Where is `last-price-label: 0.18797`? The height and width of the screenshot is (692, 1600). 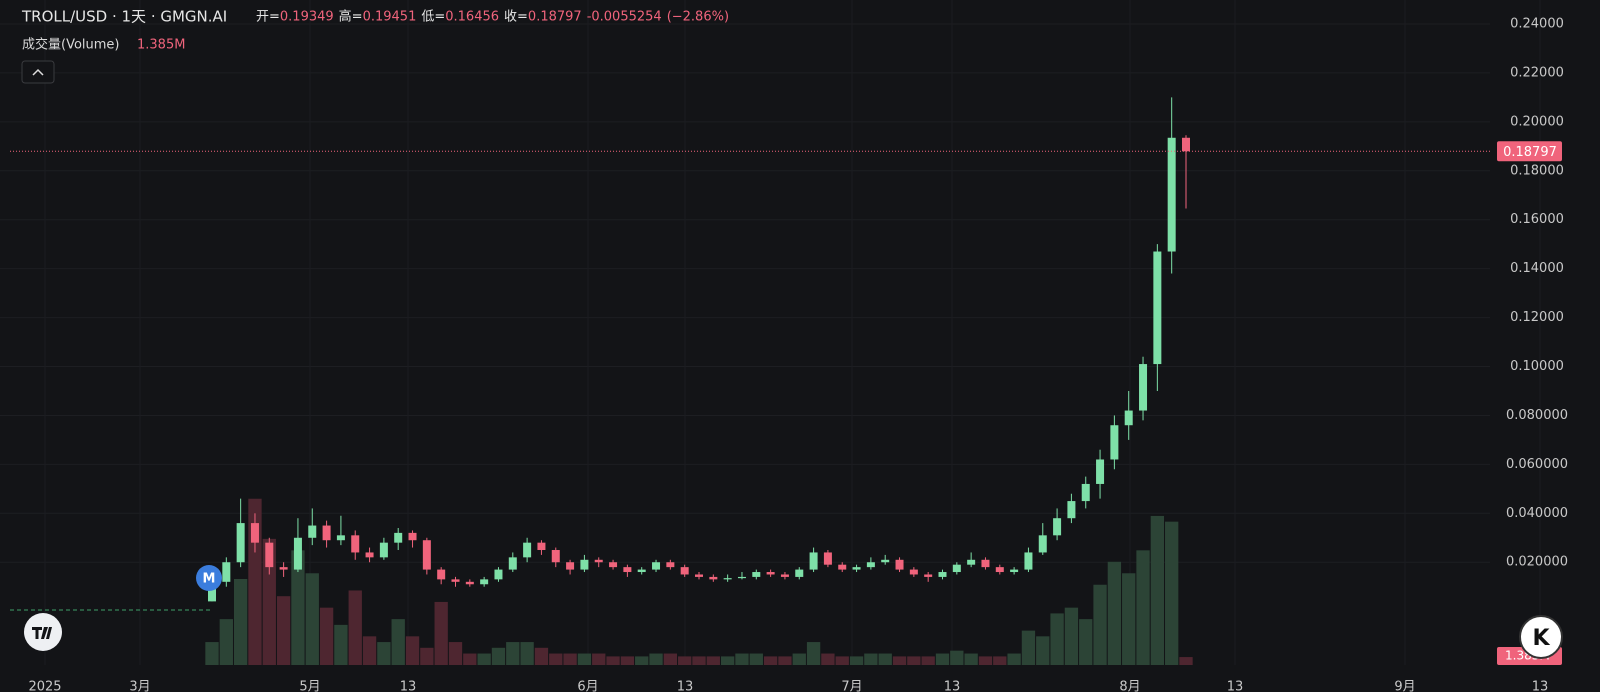 last-price-label: 0.18797 is located at coordinates (1530, 152).